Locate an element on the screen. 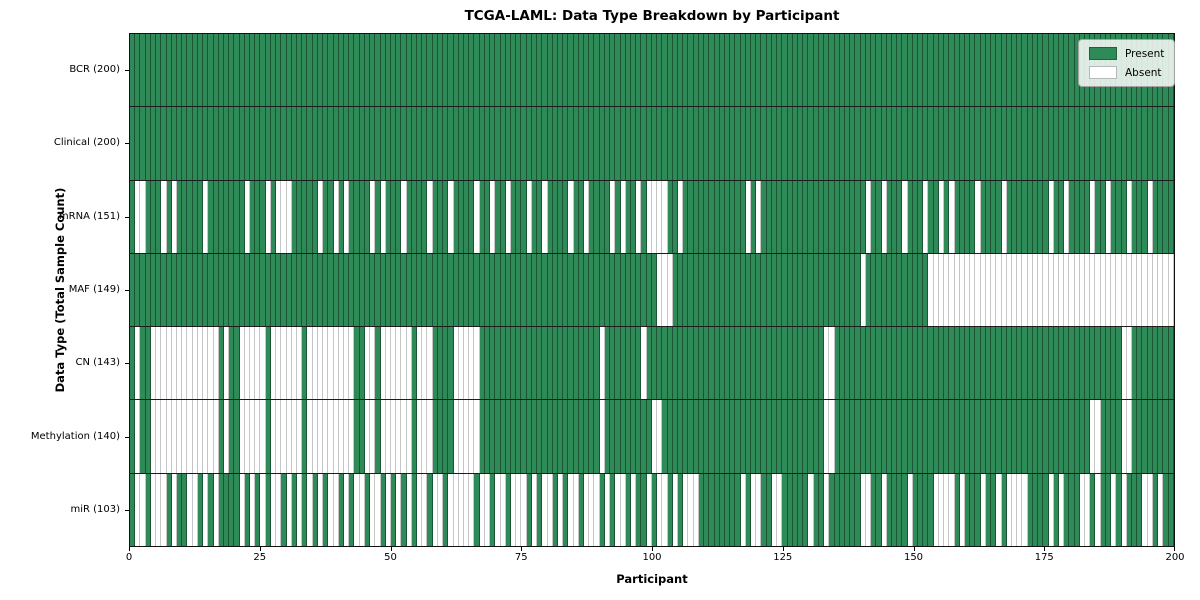 This screenshot has width=1200, height=600. ytick-label-mrna: mRNA (151) is located at coordinates (89, 216).